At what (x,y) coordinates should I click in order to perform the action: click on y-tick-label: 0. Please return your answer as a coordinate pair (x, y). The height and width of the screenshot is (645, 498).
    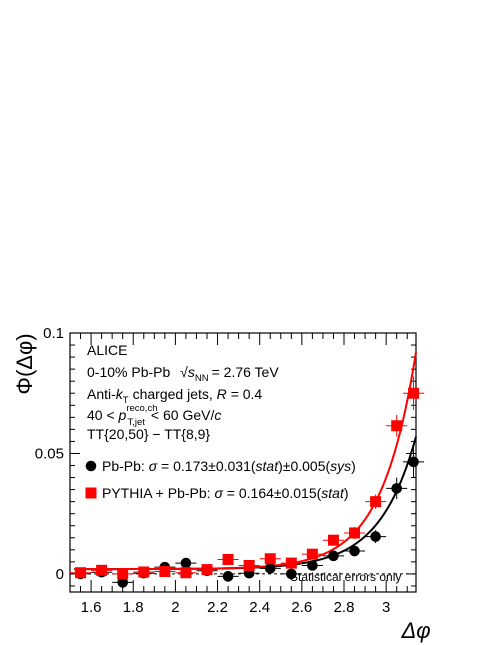
    Looking at the image, I should click on (60, 574).